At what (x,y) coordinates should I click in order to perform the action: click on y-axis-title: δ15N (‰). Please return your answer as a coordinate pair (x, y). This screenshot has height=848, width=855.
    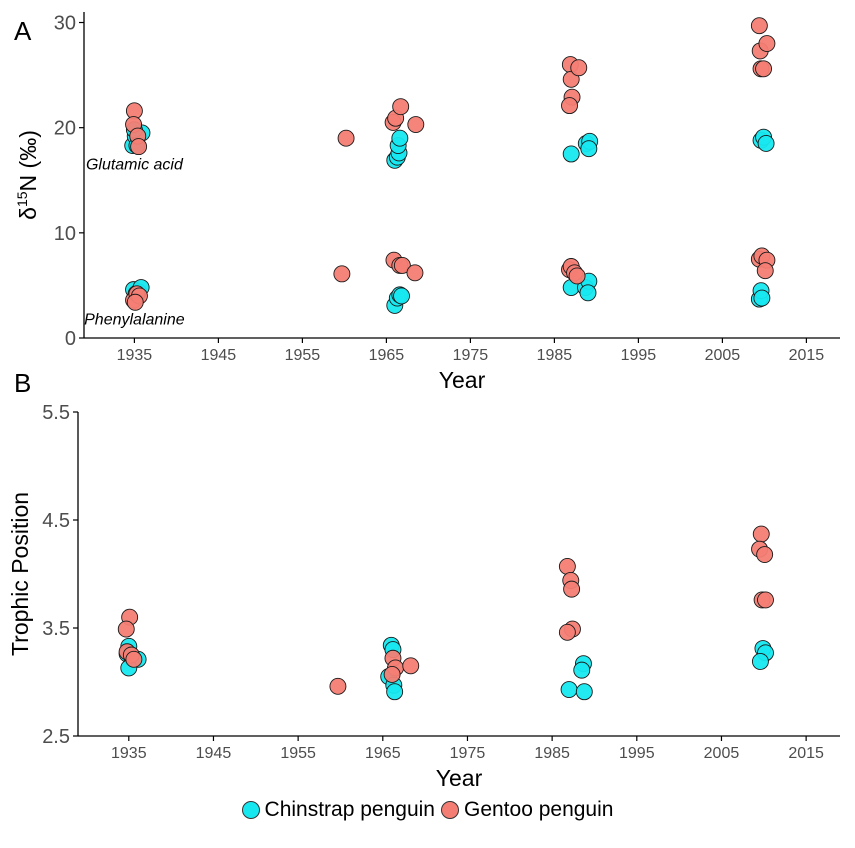
    Looking at the image, I should click on (27, 175).